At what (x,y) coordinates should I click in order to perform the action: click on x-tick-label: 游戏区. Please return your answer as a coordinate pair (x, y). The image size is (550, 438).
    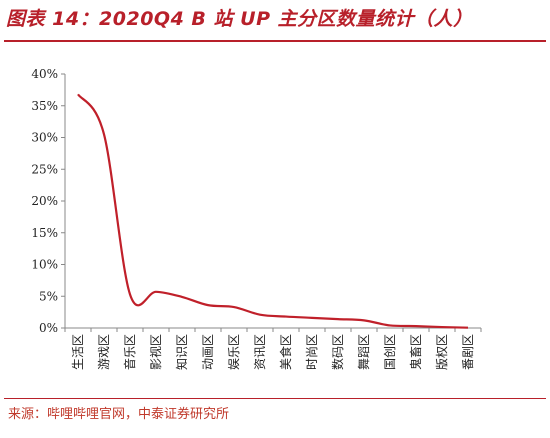
    Looking at the image, I should click on (104, 352).